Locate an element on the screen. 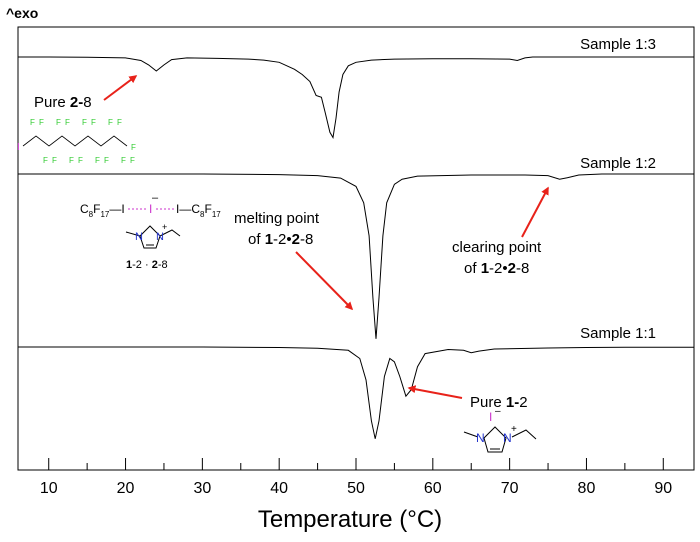 This screenshot has height=542, width=700. complex-methyl-bond is located at coordinates (133, 234).